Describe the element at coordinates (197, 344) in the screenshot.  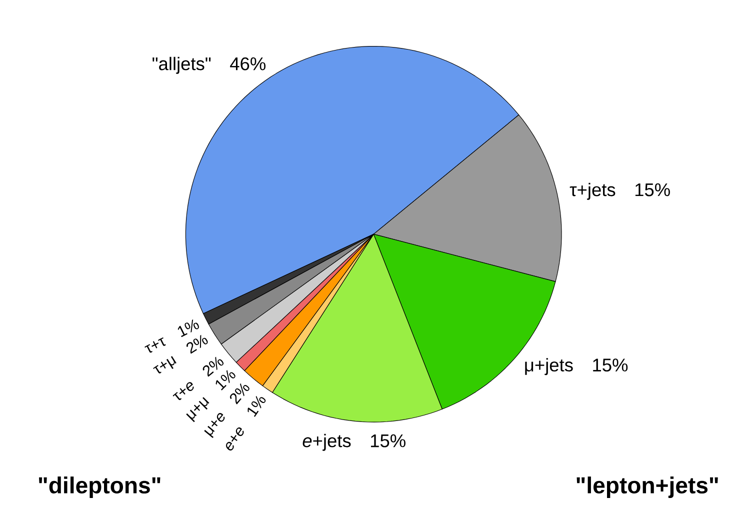
I see `data-label: 2%` at that location.